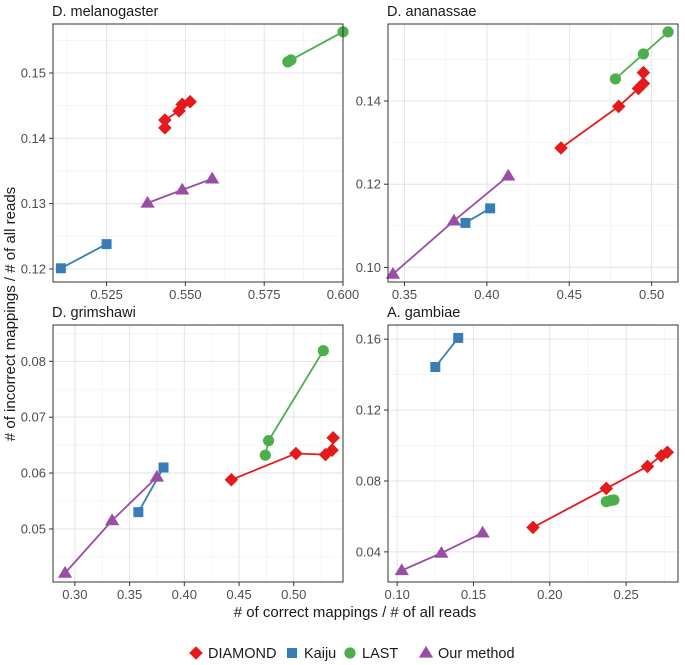 The width and height of the screenshot is (685, 665). I want to click on legend-label: LAST, so click(380, 654).